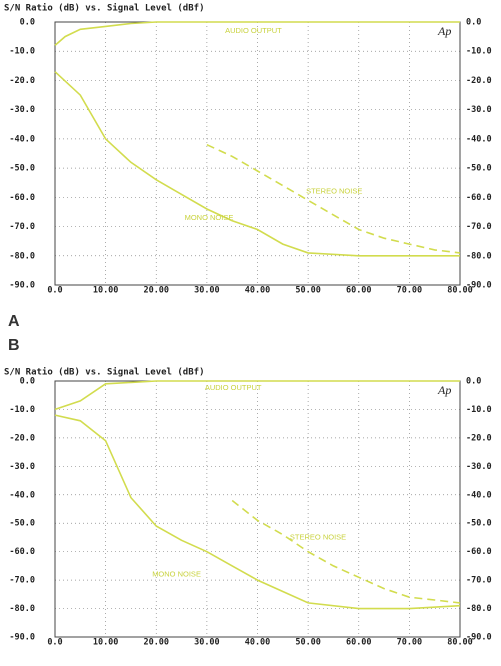 This screenshot has height=666, width=501. What do you see at coordinates (14, 321) in the screenshot?
I see `panel-label: A` at bounding box center [14, 321].